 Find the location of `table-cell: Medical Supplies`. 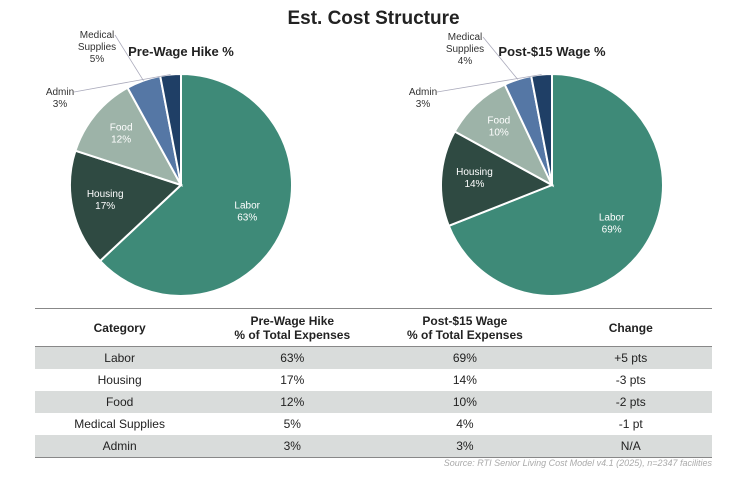

table-cell: Medical Supplies is located at coordinates (119, 424).